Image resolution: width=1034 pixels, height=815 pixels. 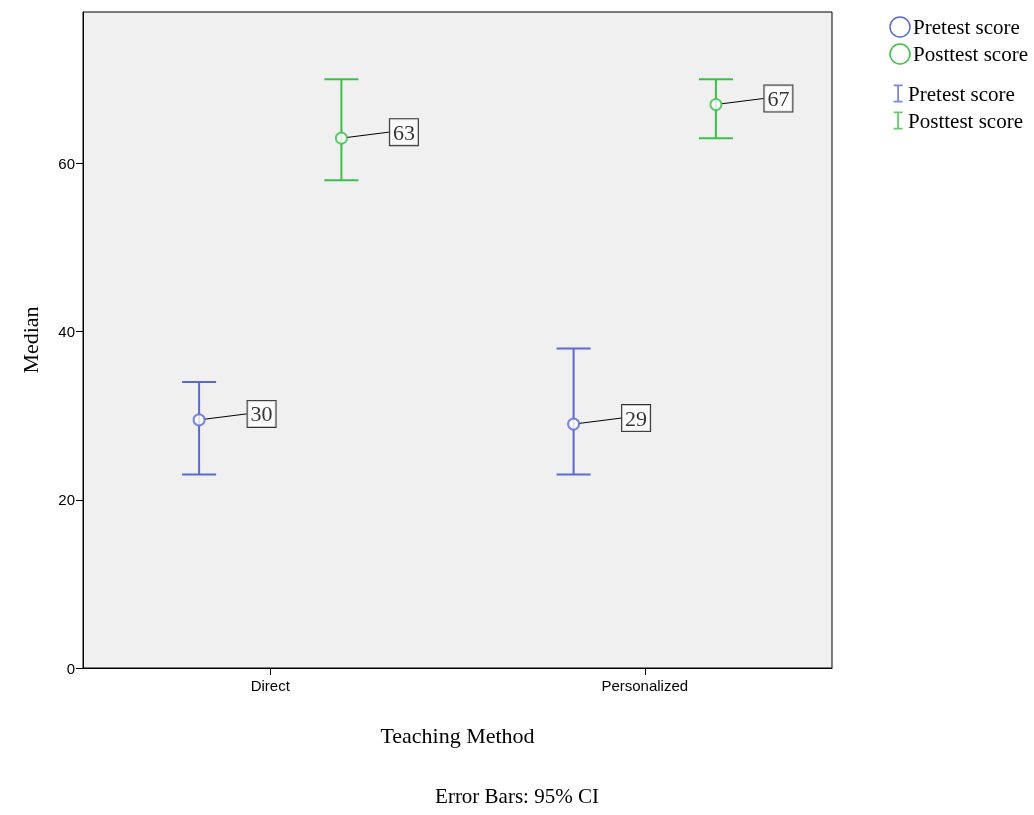 I want to click on text: Pretest score, so click(x=966, y=26).